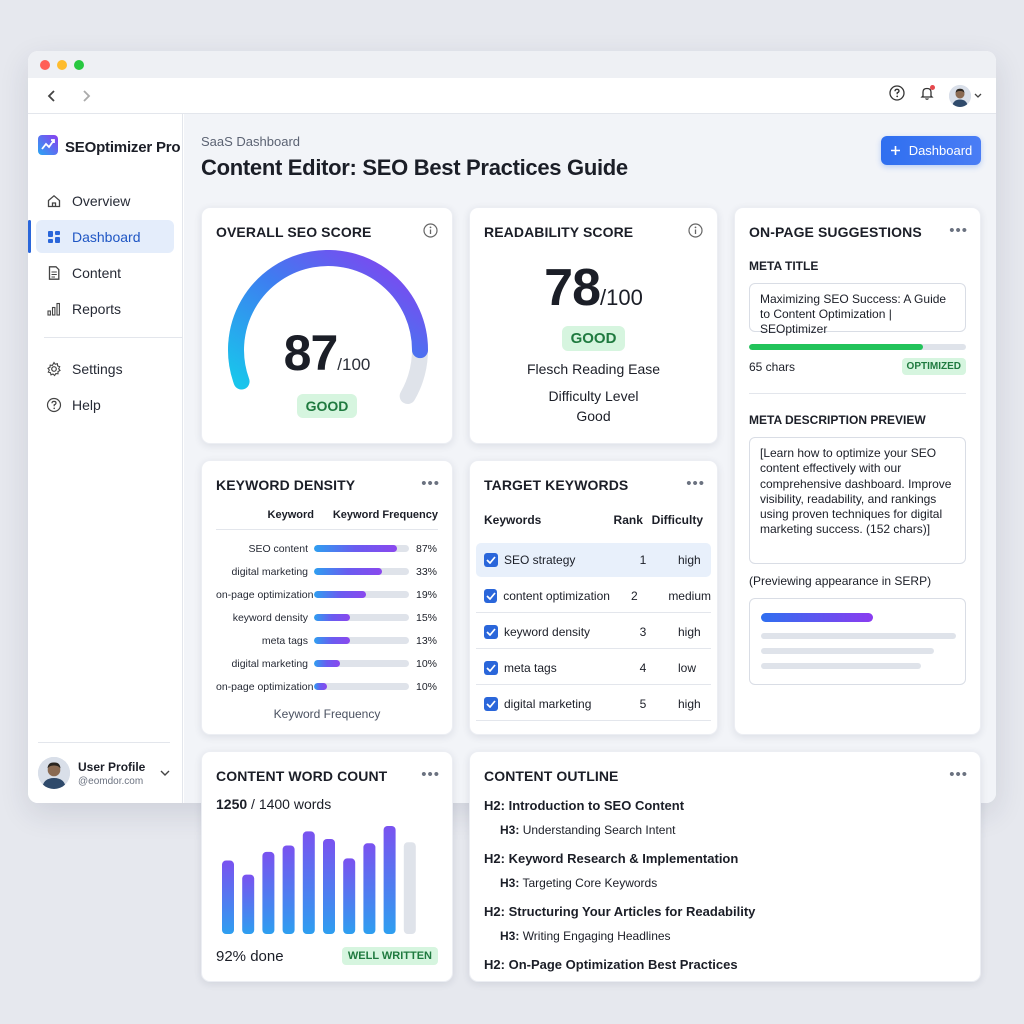 The width and height of the screenshot is (1024, 1024). I want to click on minimize-window-dot, so click(62, 64).